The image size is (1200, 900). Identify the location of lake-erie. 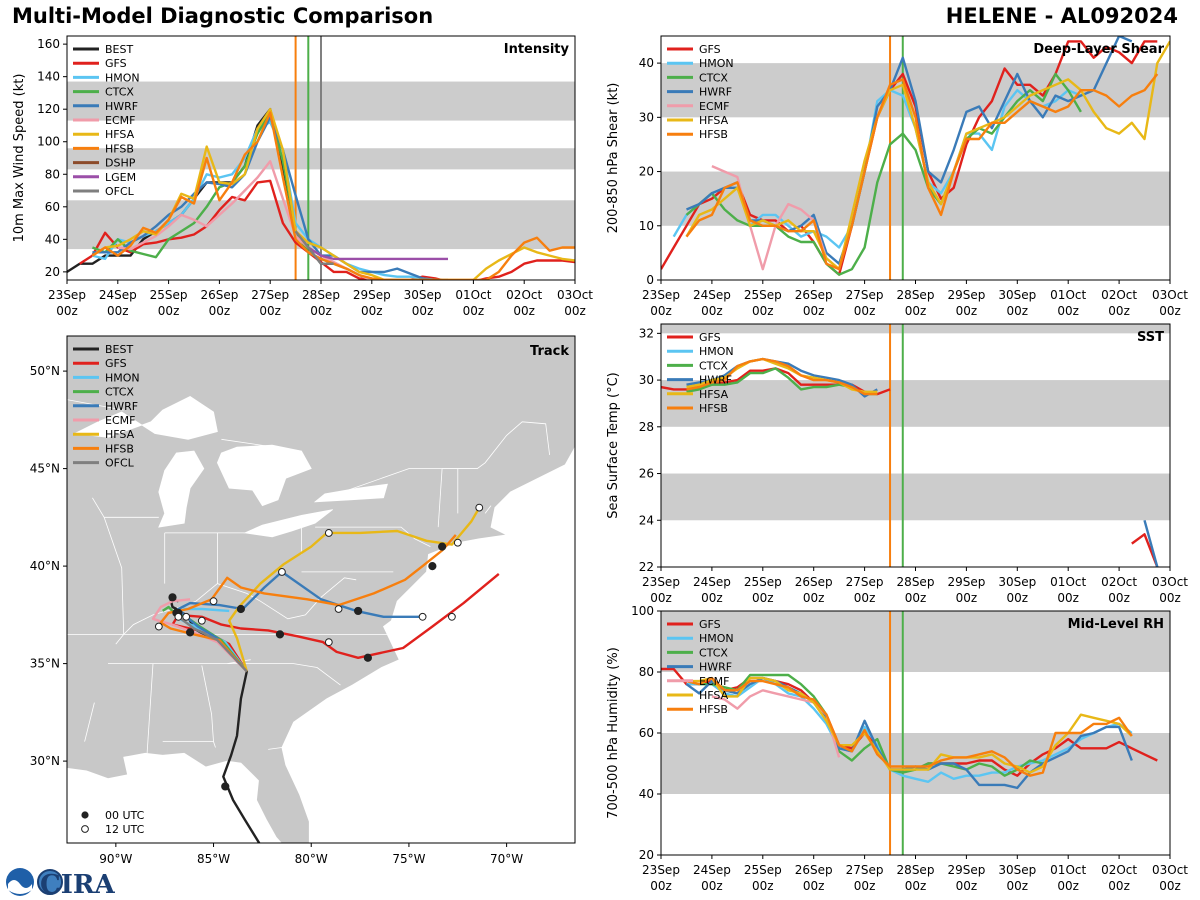
(288, 523).